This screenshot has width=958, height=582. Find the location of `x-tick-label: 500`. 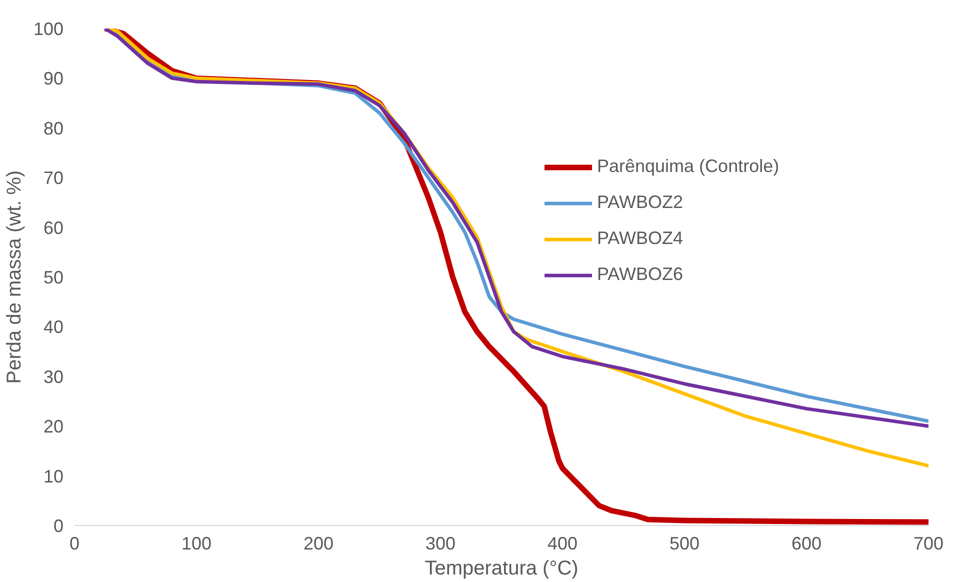

x-tick-label: 500 is located at coordinates (684, 544).